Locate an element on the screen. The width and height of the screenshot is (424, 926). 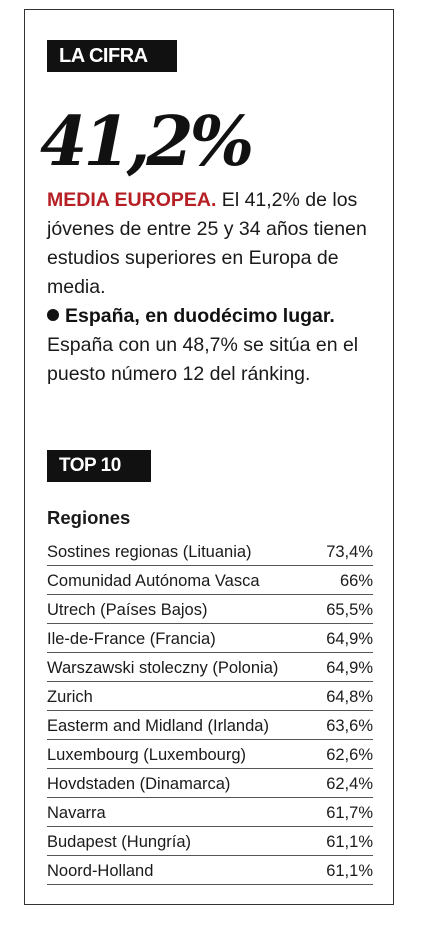
region-value: 73,4% is located at coordinates (349, 552).